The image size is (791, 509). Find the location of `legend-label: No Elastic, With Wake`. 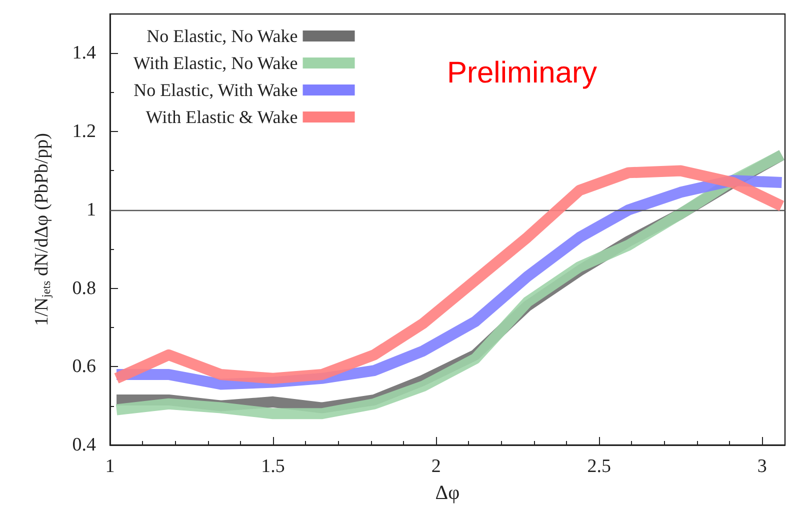

legend-label: No Elastic, With Wake is located at coordinates (216, 90).